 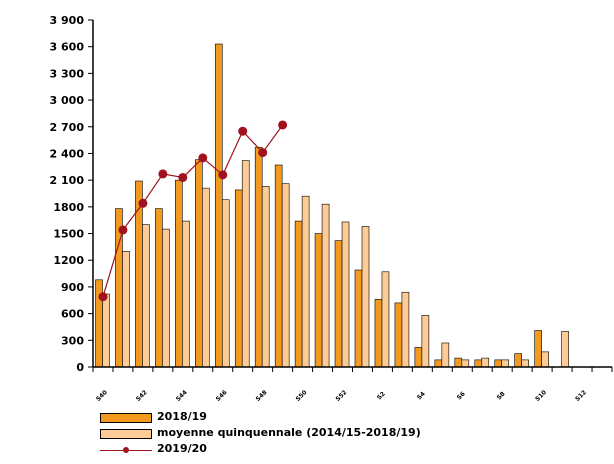 What do you see at coordinates (142, 396) in the screenshot?
I see `x-tick-label: S42` at bounding box center [142, 396].